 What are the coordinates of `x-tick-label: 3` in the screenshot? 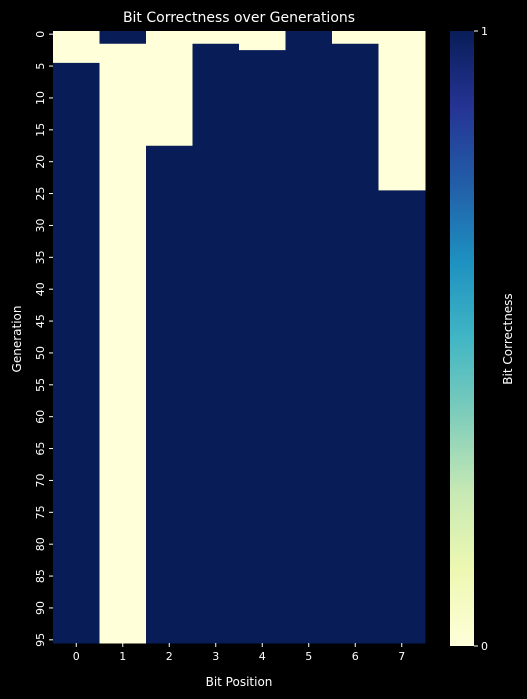 It's located at (215, 656).